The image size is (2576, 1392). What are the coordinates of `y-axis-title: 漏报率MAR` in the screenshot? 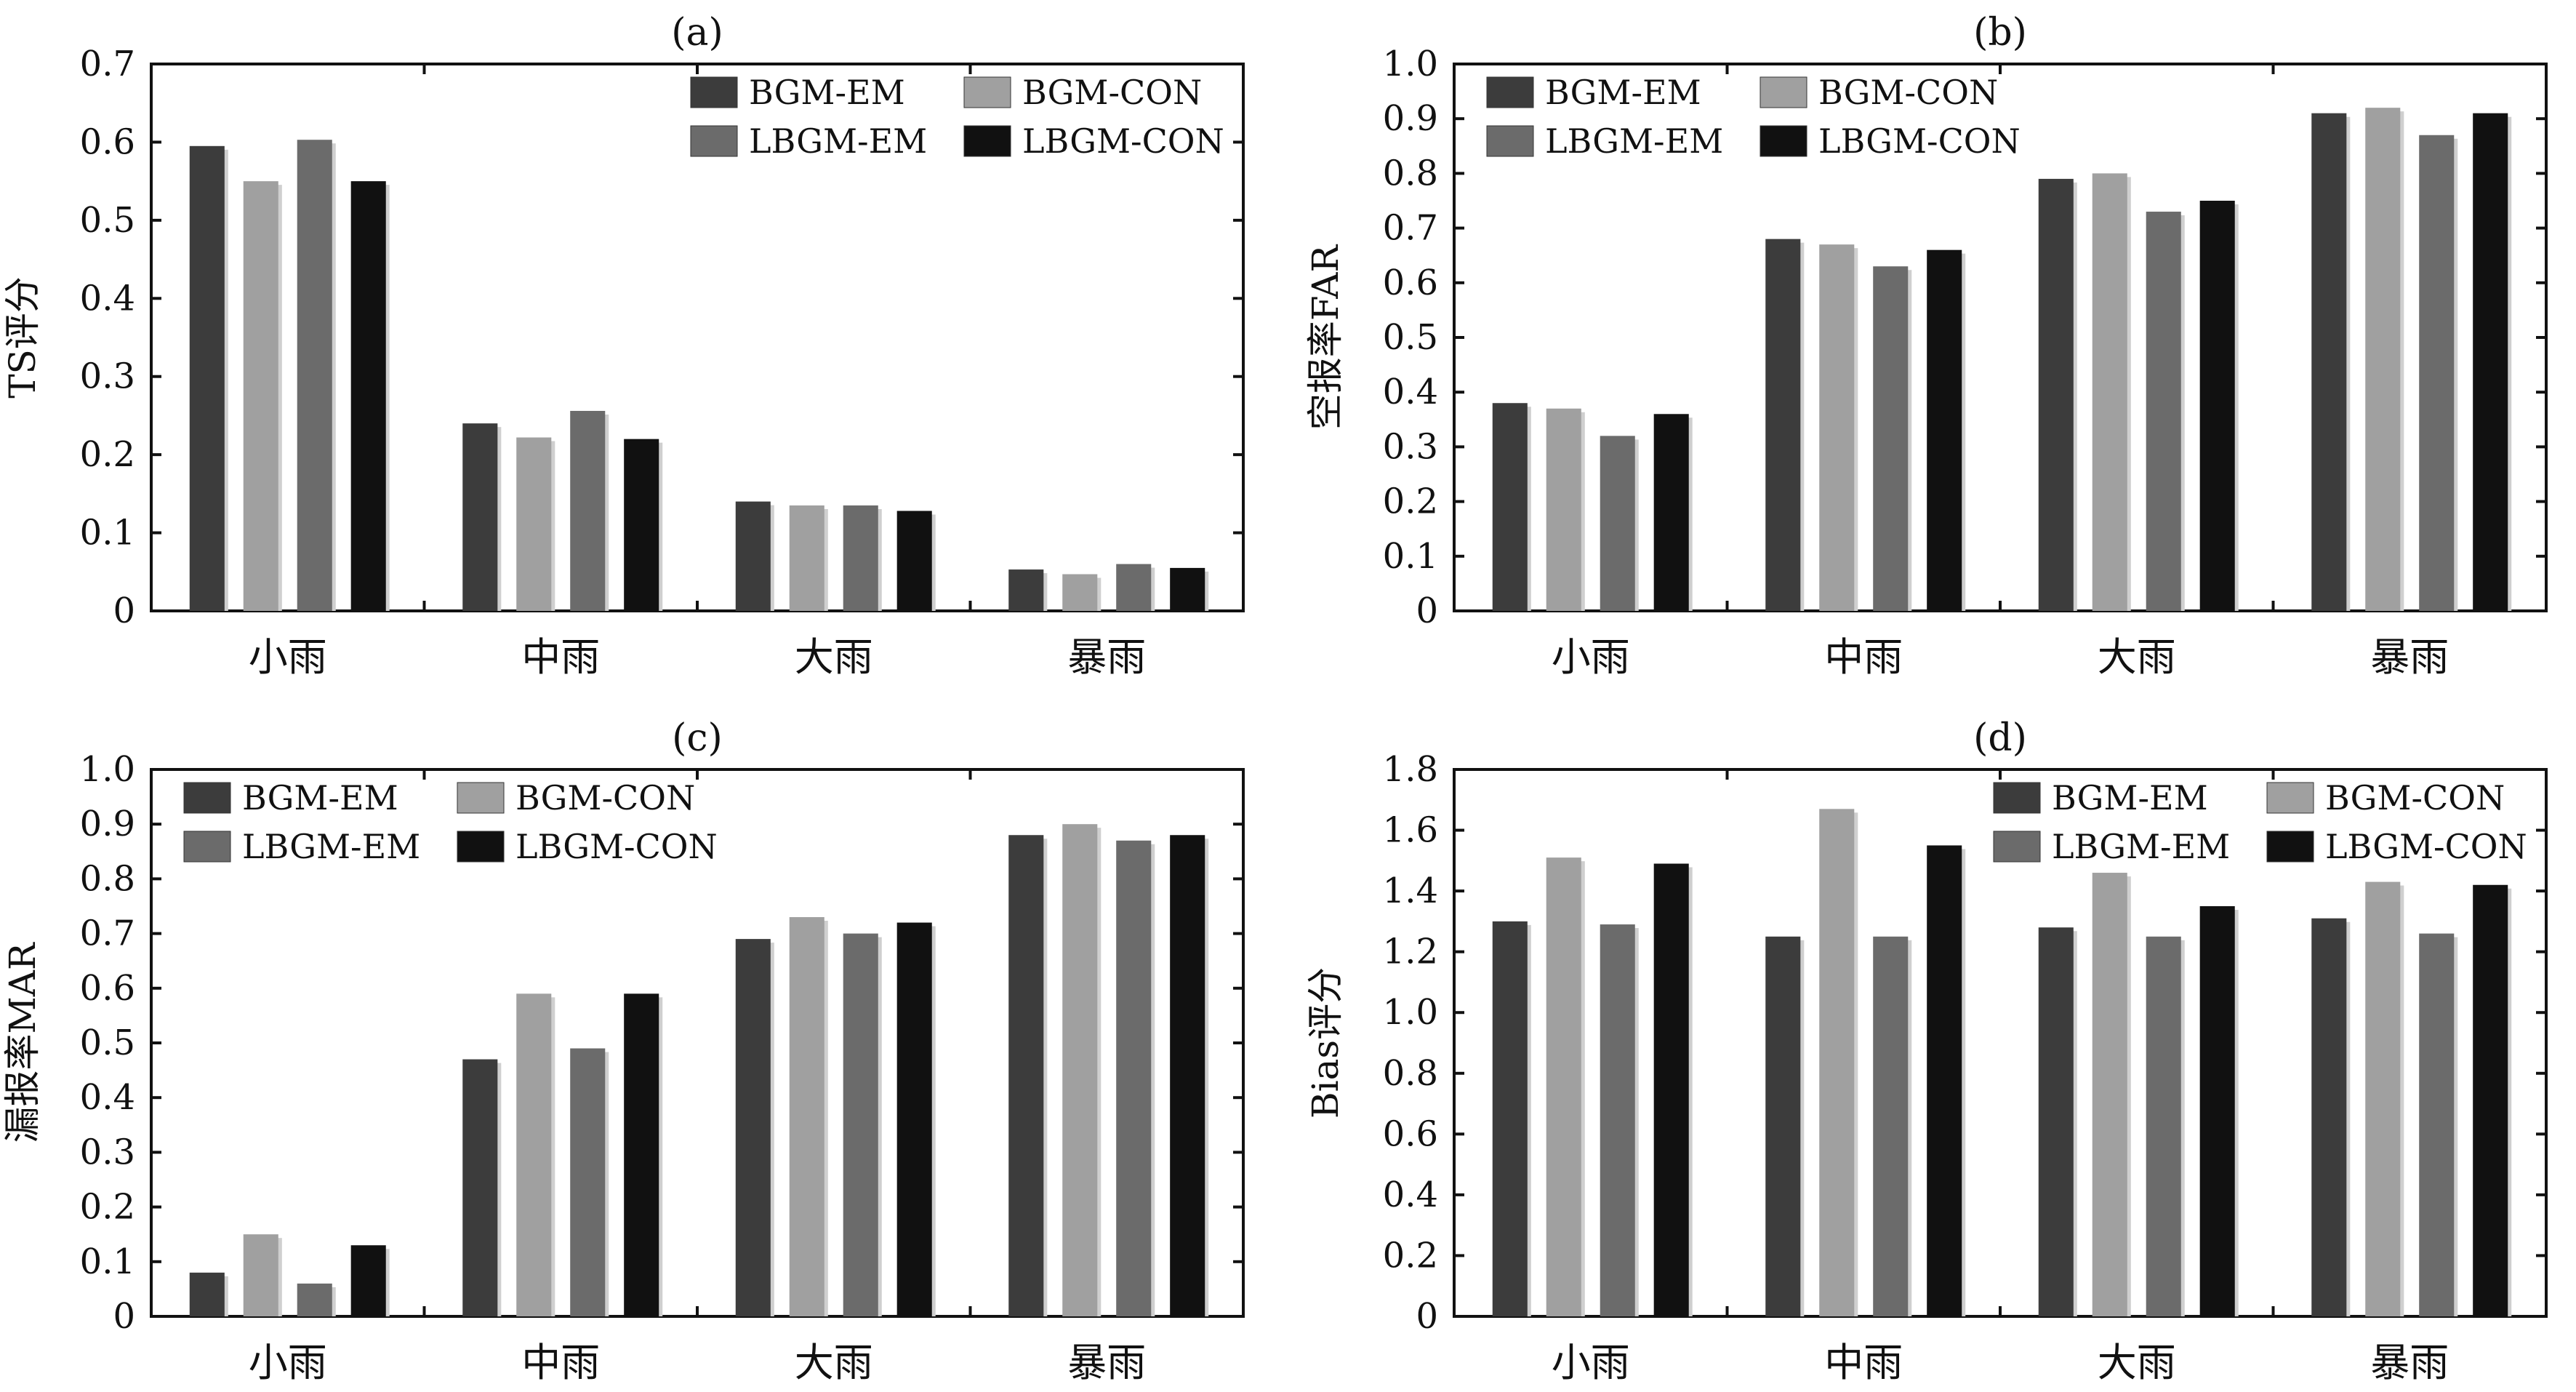 It's located at (22, 1042).